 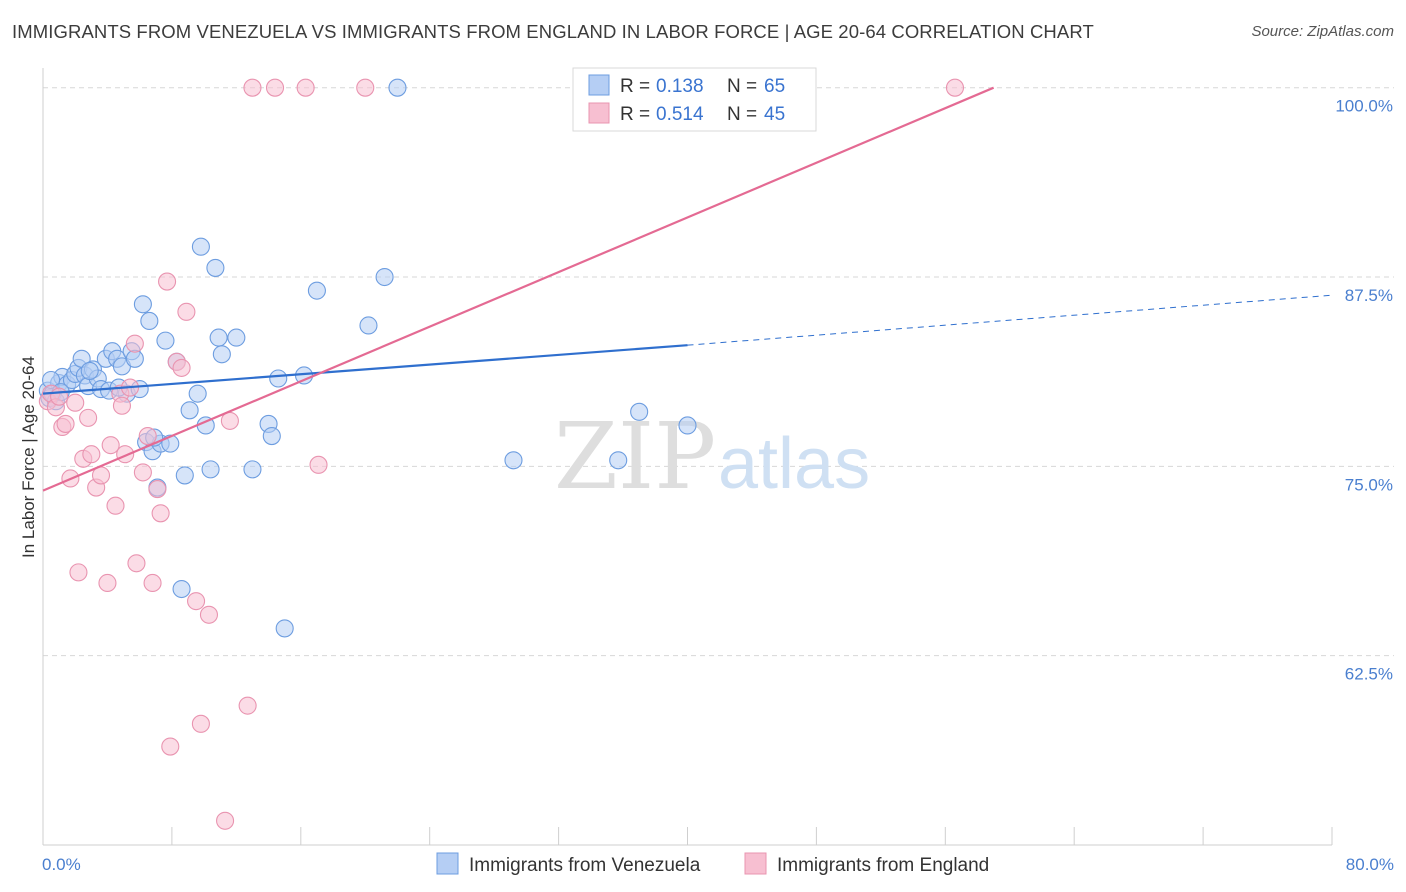 I want to click on bottom-legend-label-england: Immigrants from England, so click(x=883, y=865).